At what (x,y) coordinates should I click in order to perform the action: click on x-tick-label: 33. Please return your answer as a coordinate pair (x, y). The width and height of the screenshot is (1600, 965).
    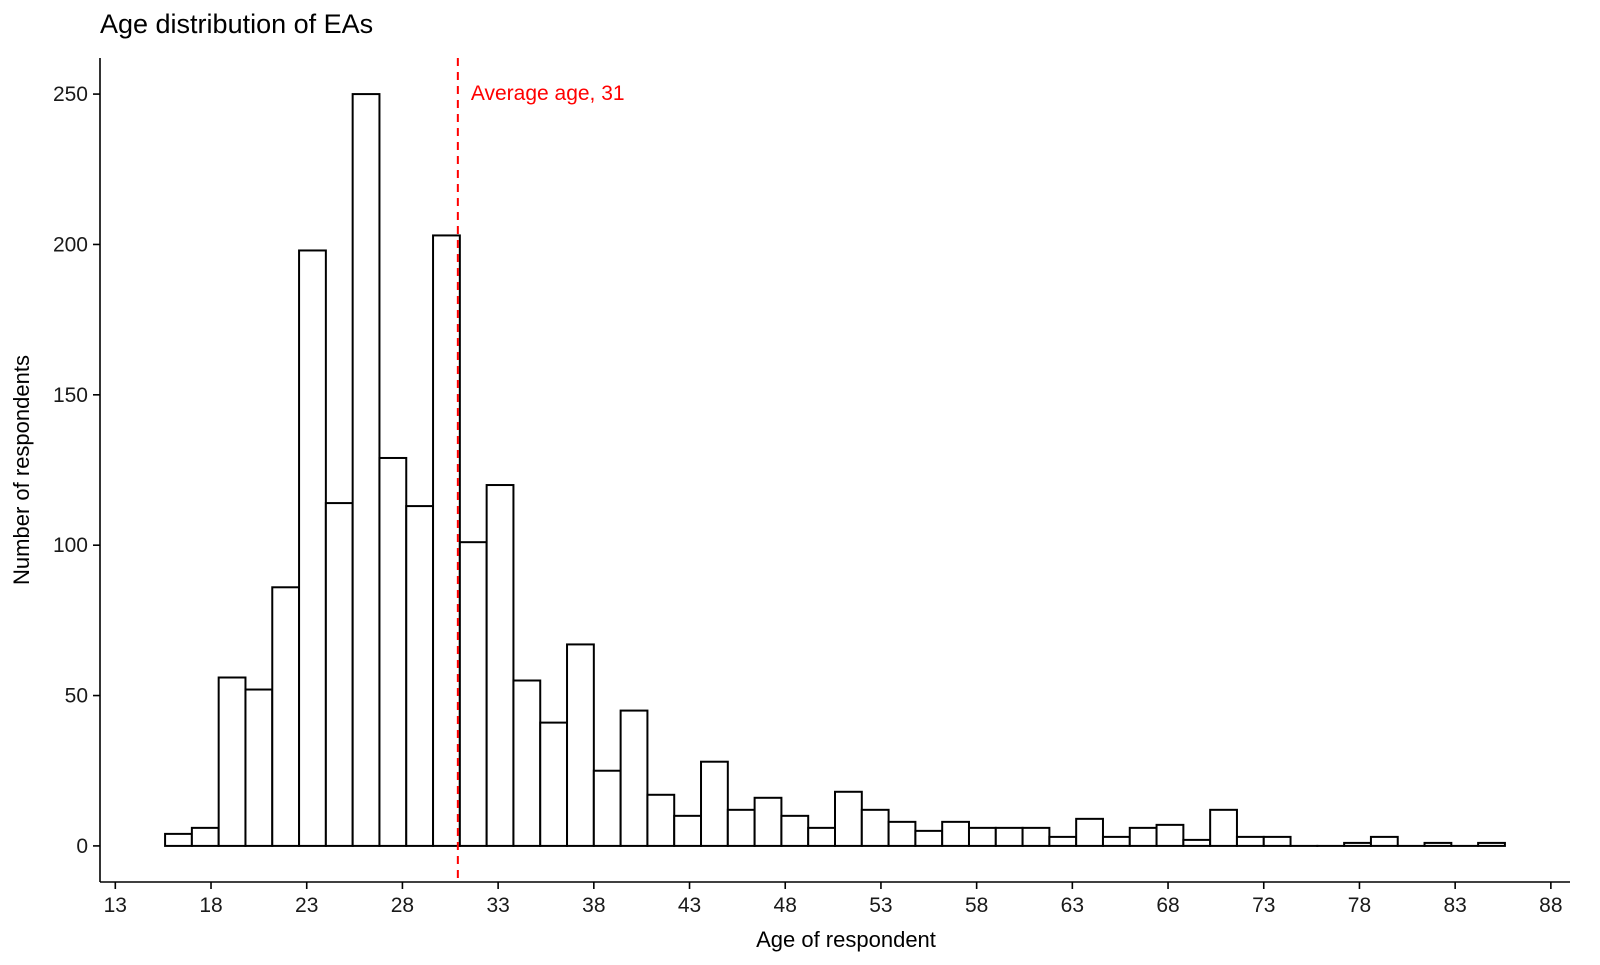
    Looking at the image, I should click on (497, 905).